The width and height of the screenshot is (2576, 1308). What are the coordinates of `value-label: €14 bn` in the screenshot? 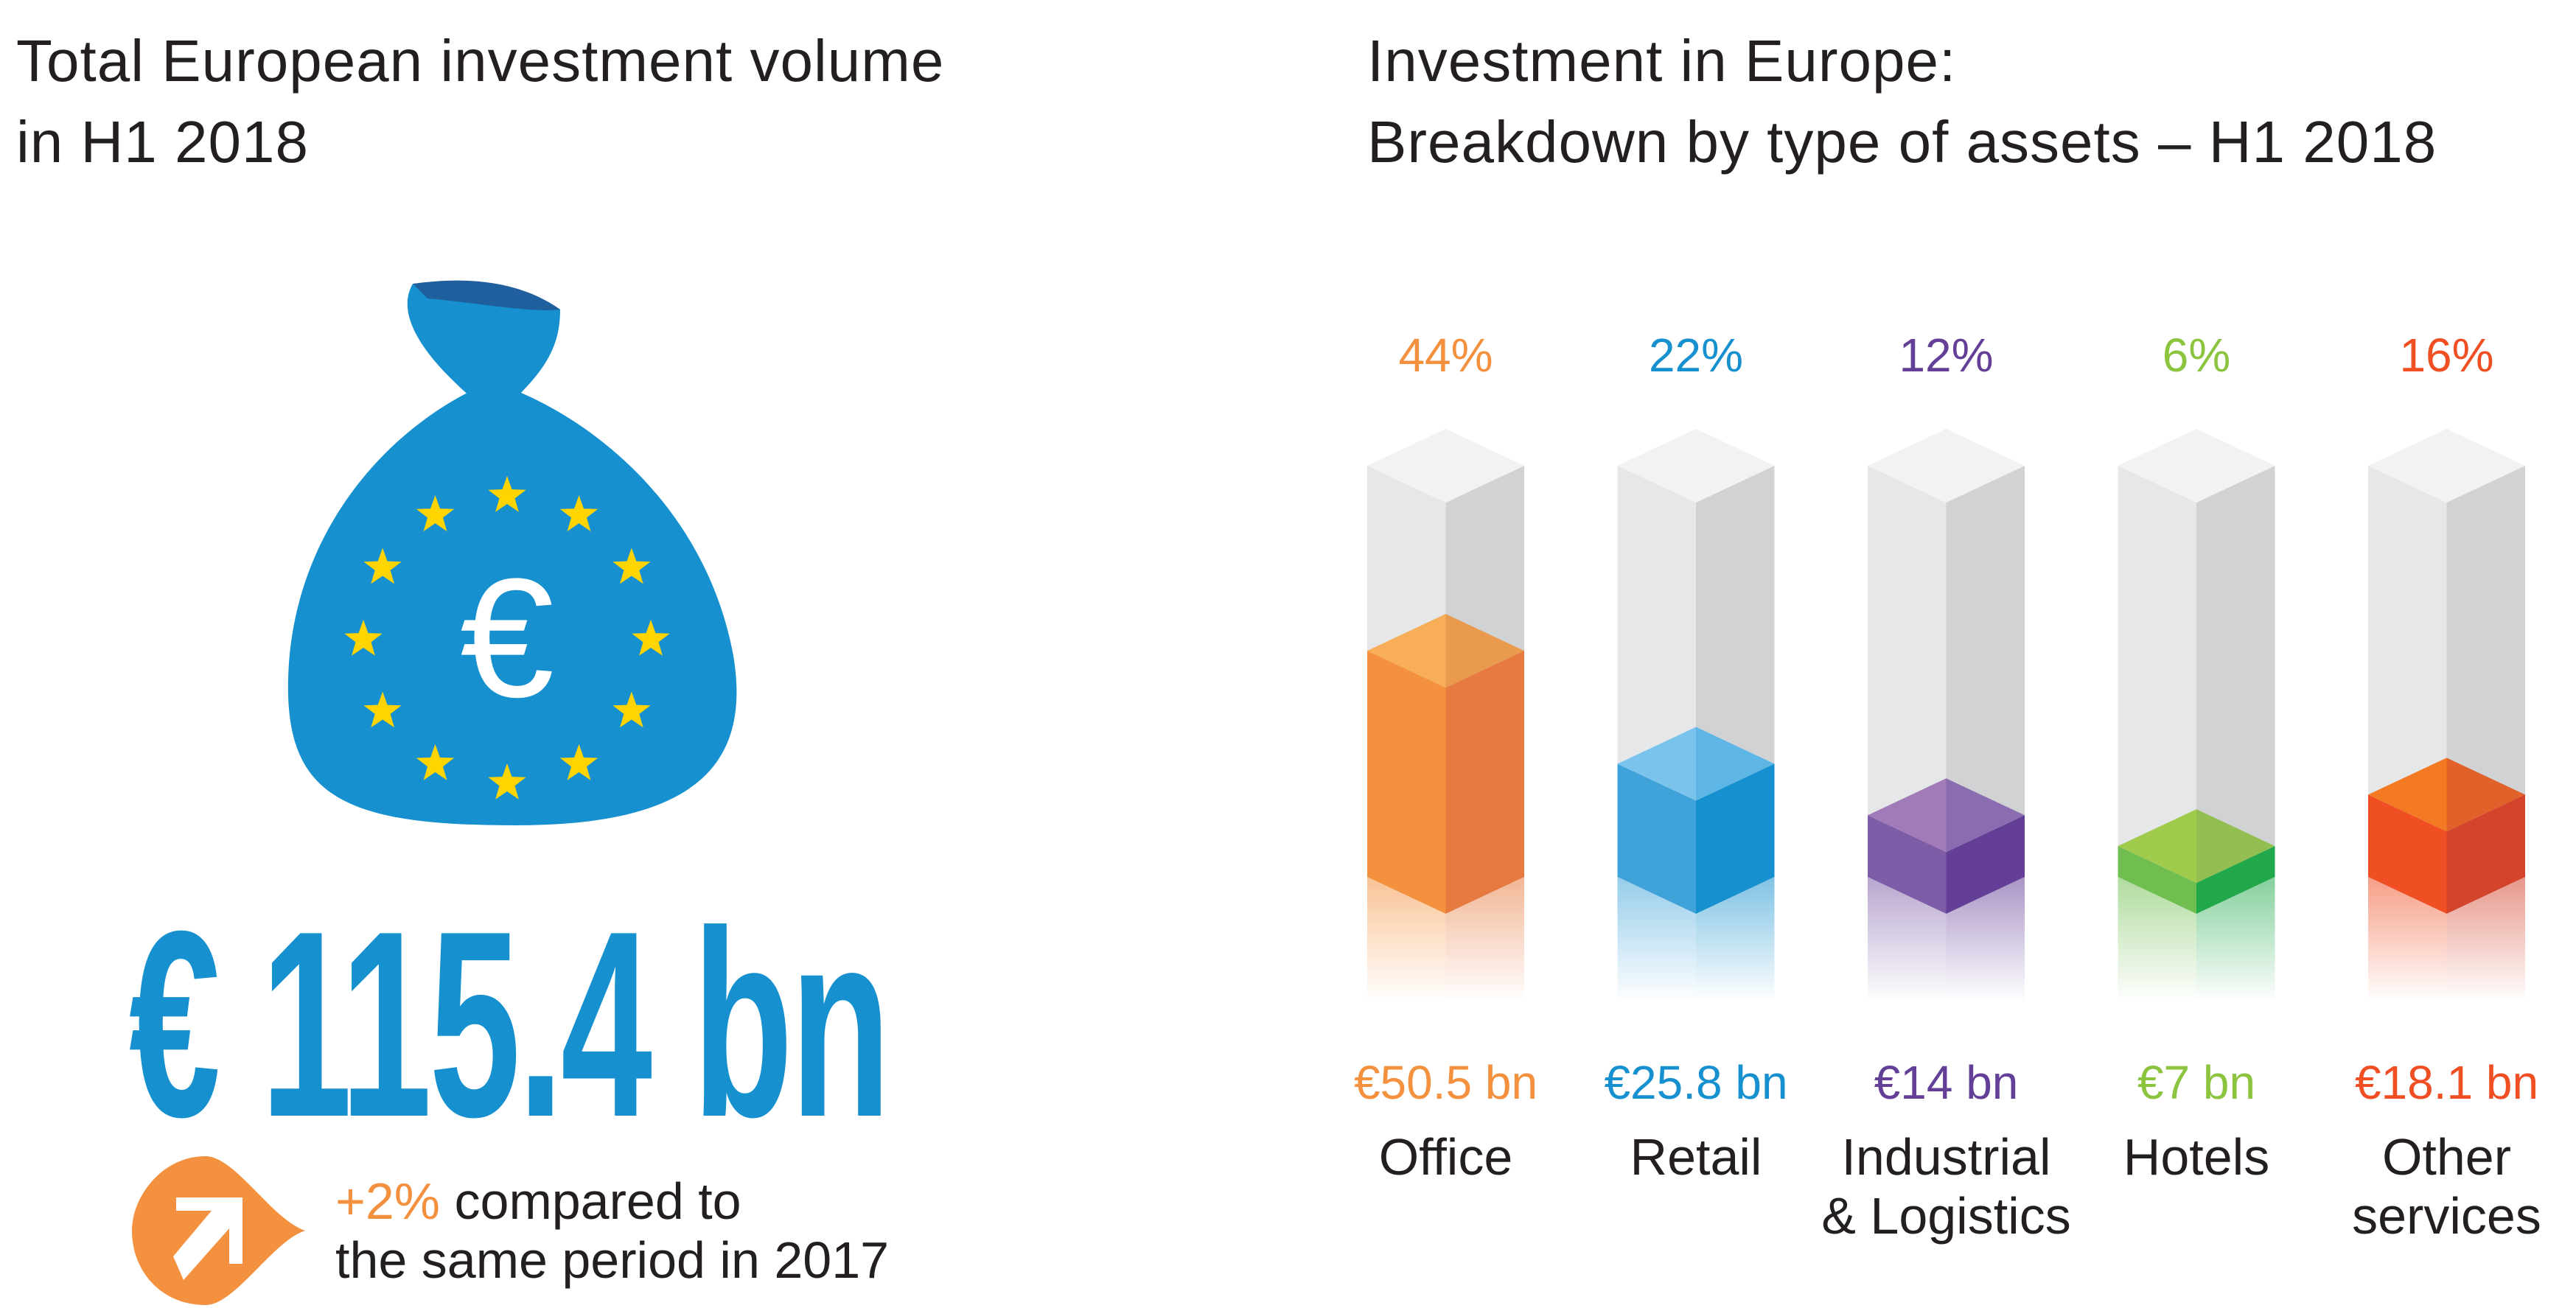 It's located at (1946, 1082).